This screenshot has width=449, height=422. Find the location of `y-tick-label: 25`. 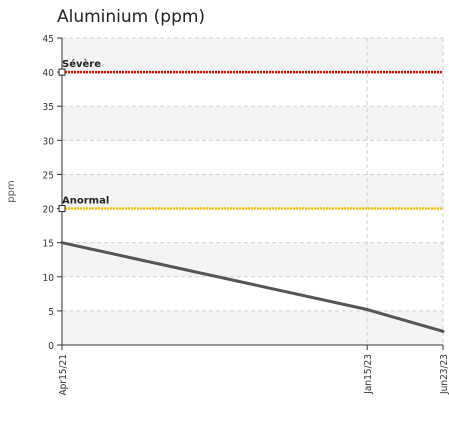

y-tick-label: 25 is located at coordinates (48, 175).